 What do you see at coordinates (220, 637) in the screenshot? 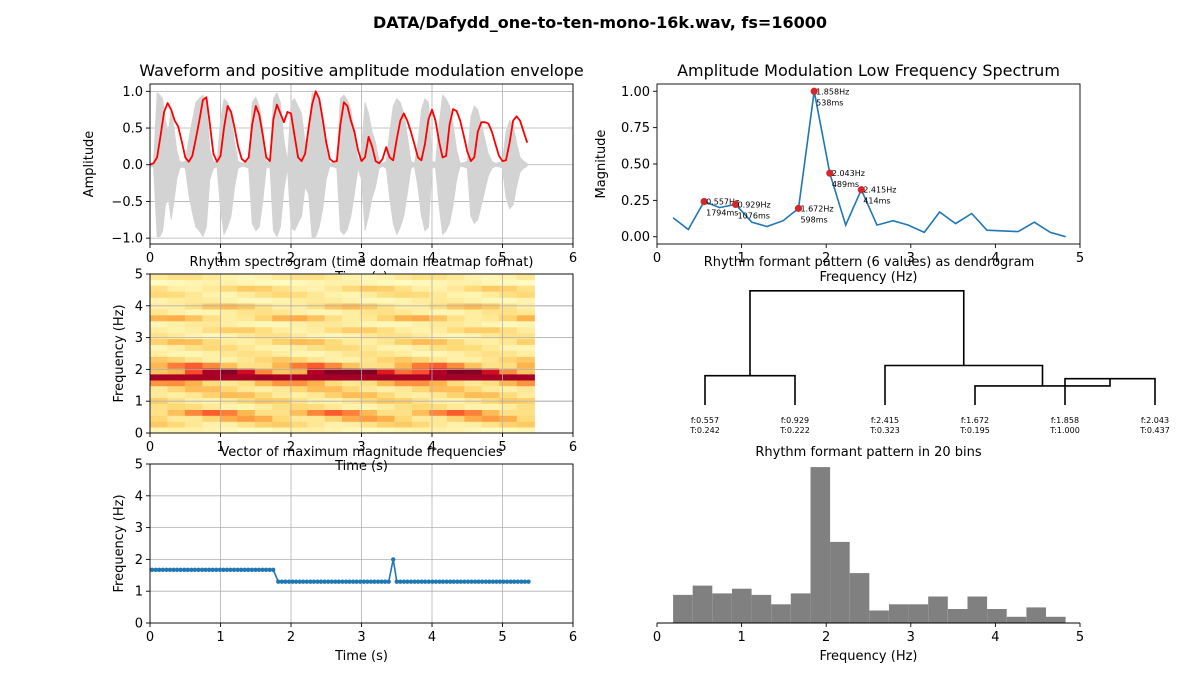
I see `max_freq_vector-xtick-label-1: 1` at bounding box center [220, 637].